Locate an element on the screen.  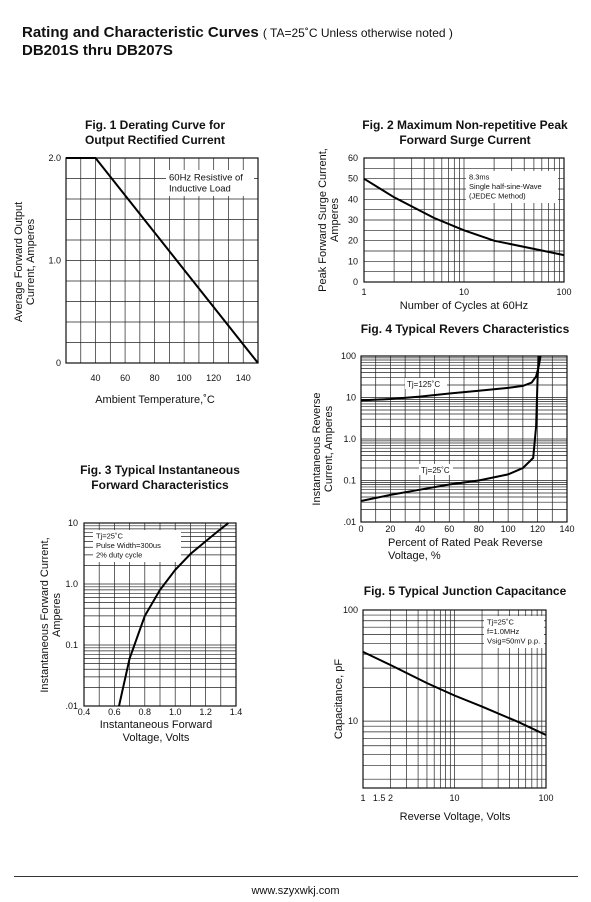
fig5-ytick-label: 10 is located at coordinates (353, 721).